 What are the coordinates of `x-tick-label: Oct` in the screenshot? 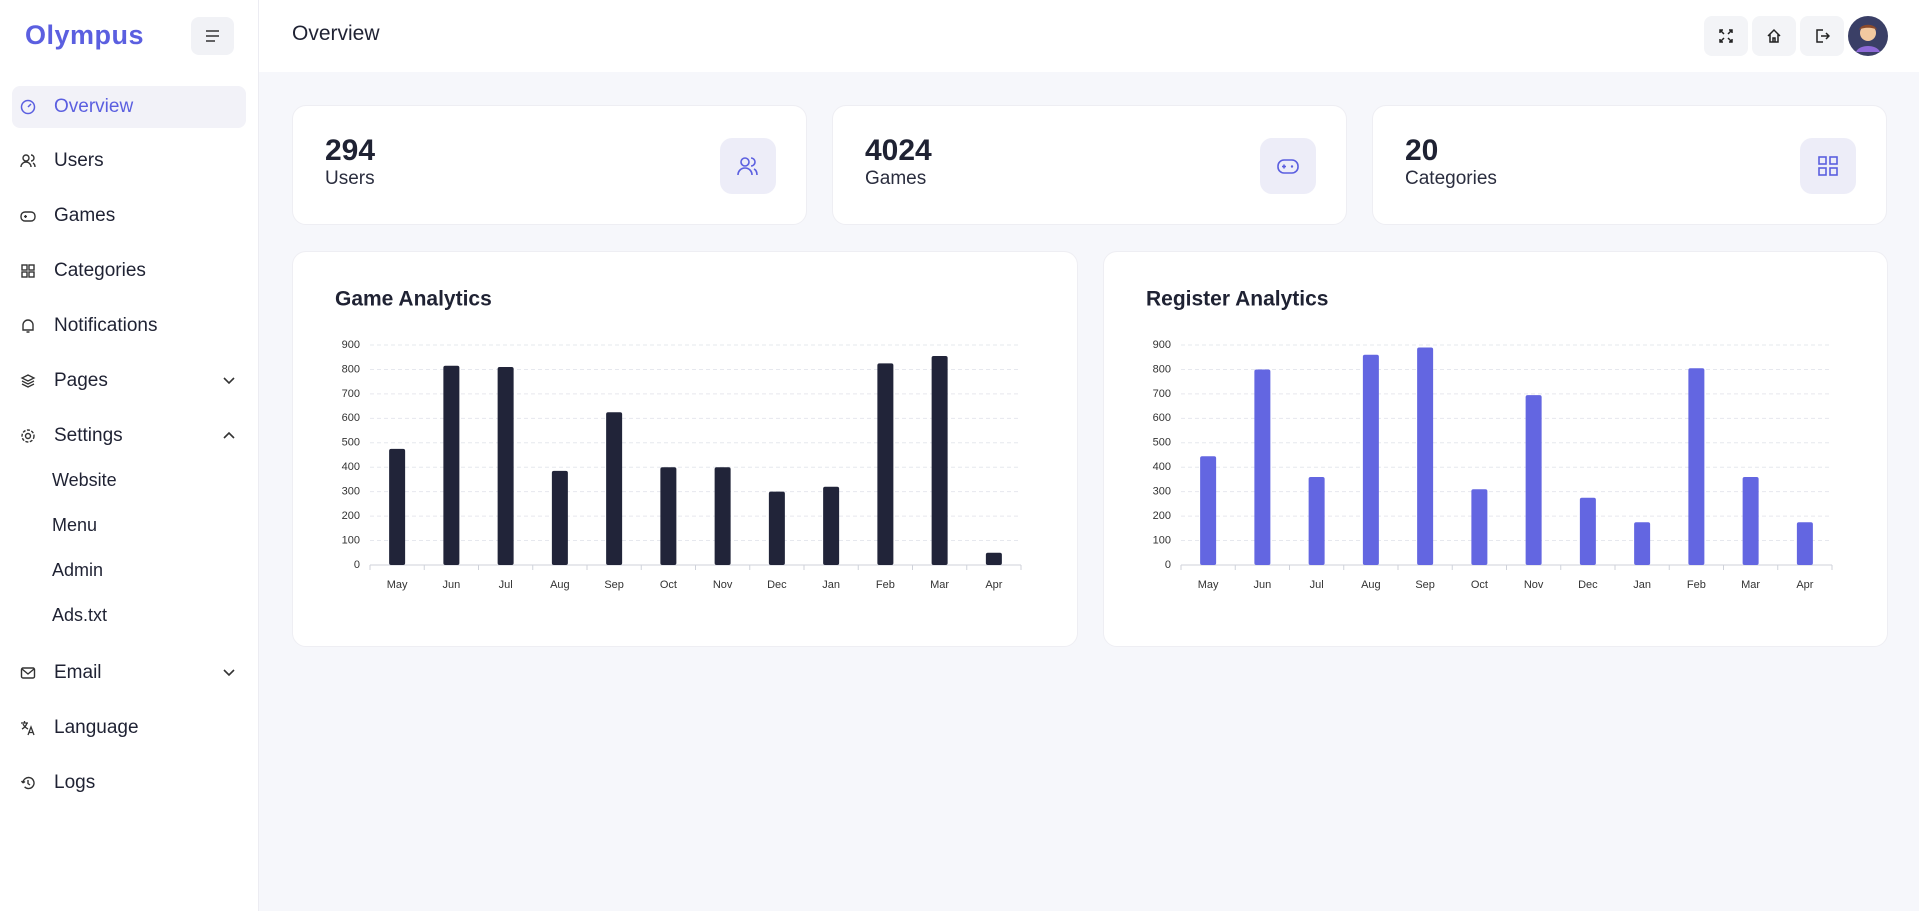 It's located at (1479, 585).